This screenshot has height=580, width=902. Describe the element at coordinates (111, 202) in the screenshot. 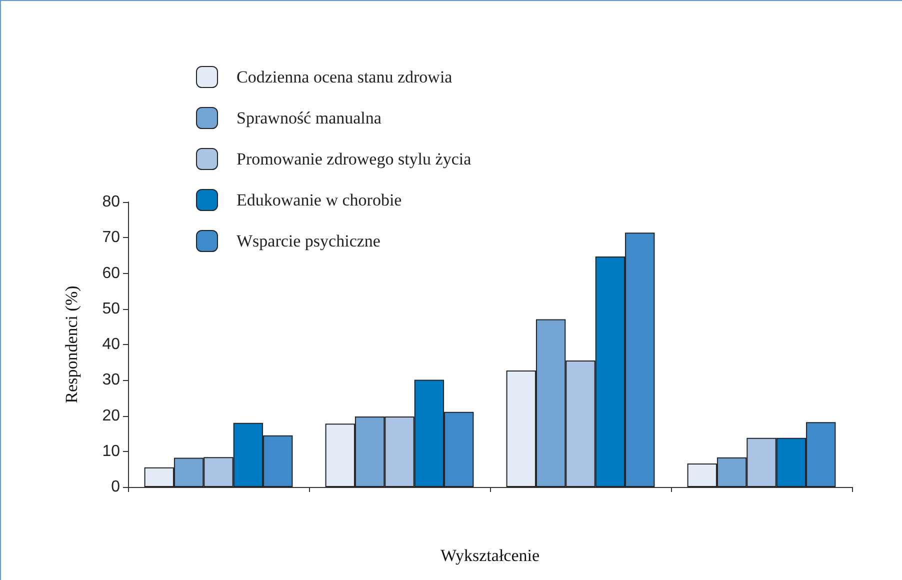

I see `y-tick-label: 80` at that location.